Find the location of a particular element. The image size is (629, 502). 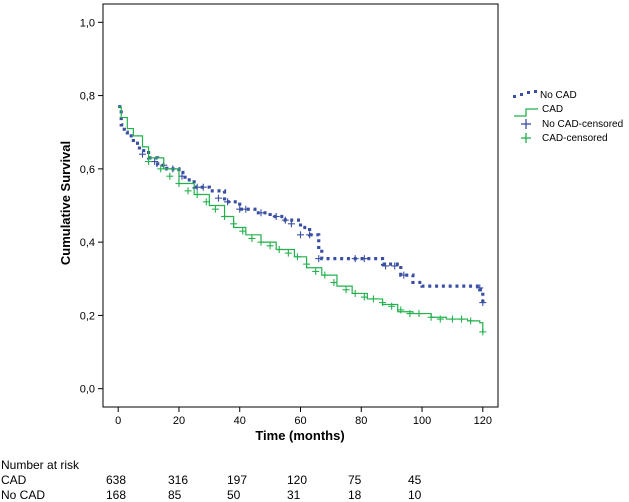

legend-no-cad-marker is located at coordinates (525, 94).